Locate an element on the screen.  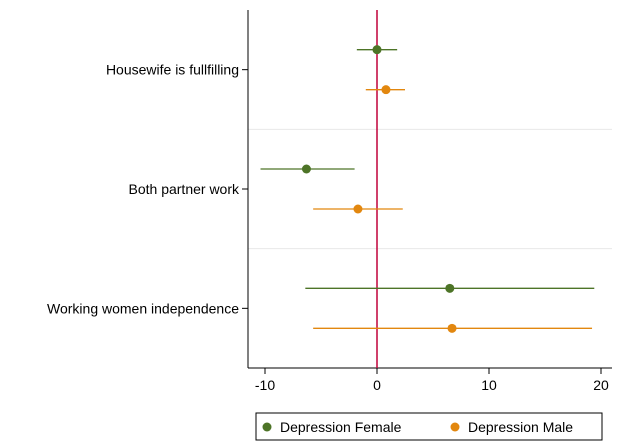
y-tick-label: Both partner work is located at coordinates (184, 189).